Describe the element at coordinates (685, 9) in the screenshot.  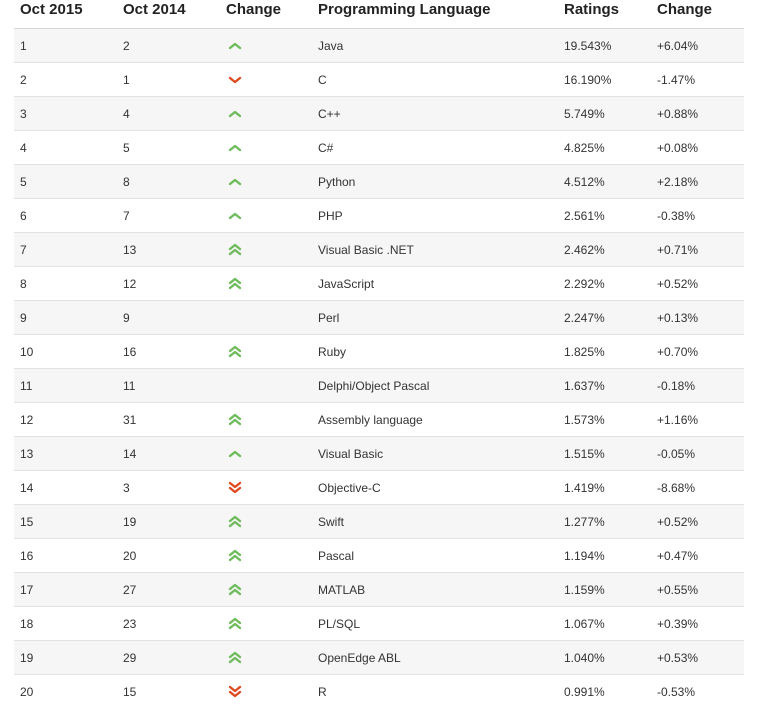
I see `header-change-percent: Change` at that location.